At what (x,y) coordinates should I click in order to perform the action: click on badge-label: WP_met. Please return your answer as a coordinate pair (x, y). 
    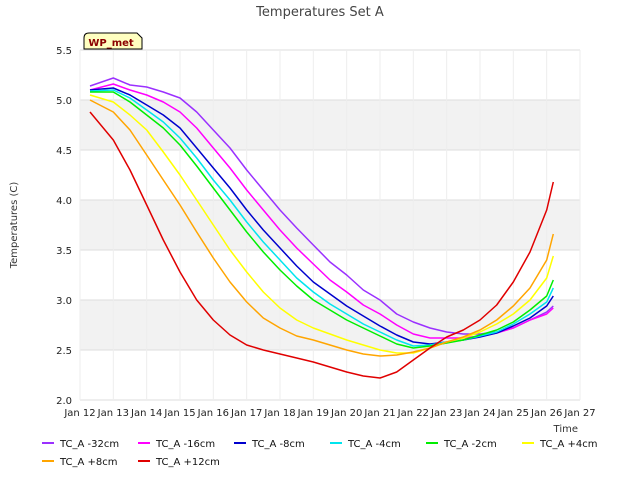
    Looking at the image, I should click on (111, 43).